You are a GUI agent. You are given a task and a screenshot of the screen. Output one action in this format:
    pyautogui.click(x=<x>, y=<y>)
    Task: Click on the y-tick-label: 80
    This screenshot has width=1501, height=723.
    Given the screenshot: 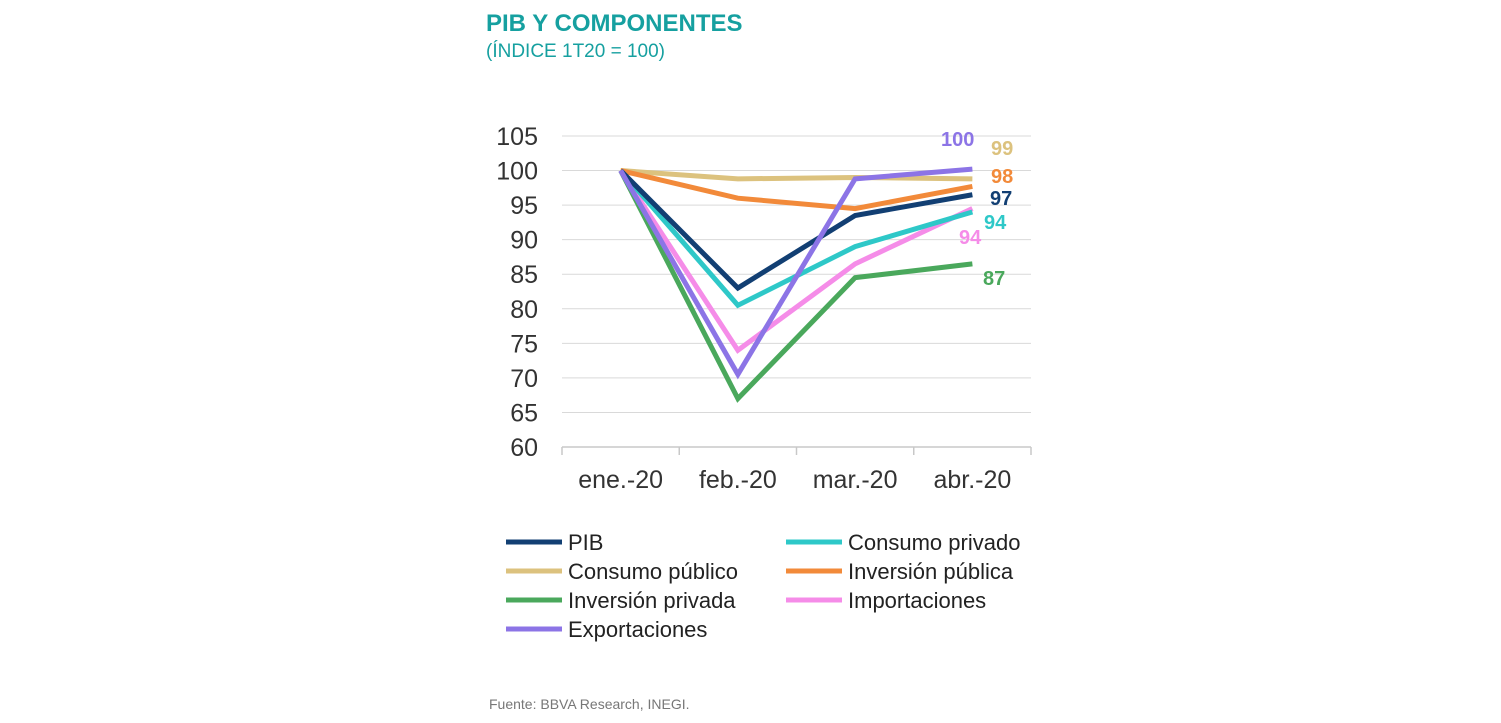 What is the action you would take?
    pyautogui.click(x=524, y=310)
    